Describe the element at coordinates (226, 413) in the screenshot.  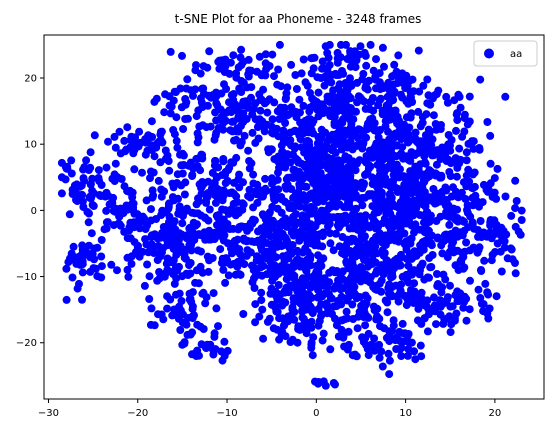
I see `x-tick-label: −10` at that location.